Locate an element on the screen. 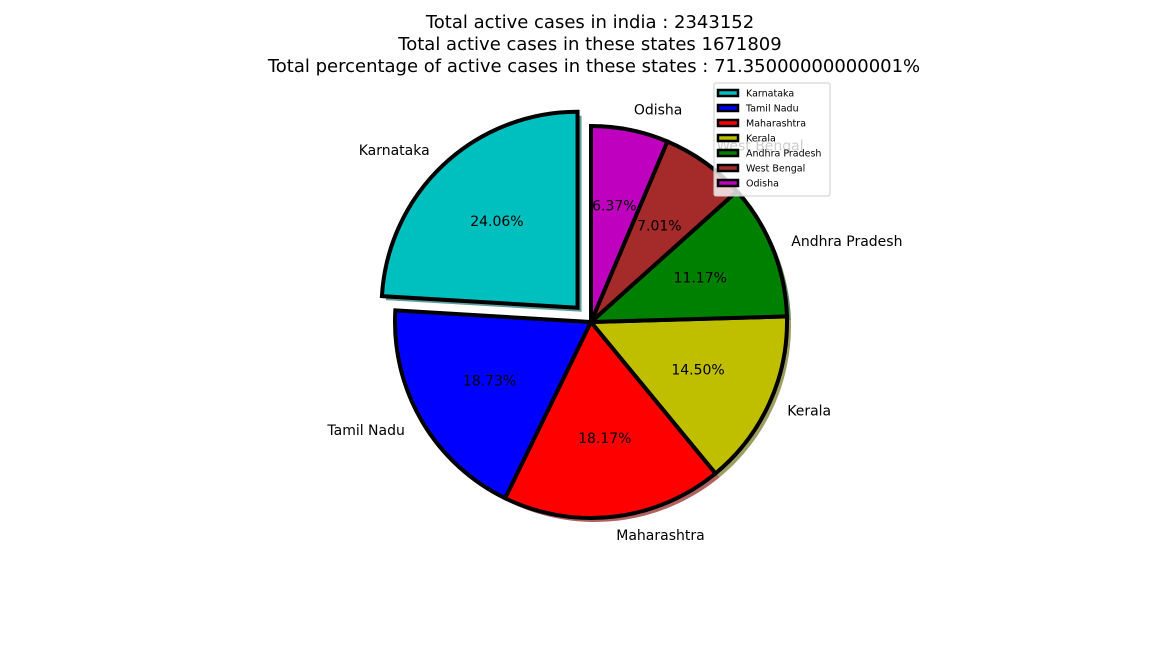  slice-andhra-pradesh is located at coordinates (687, 256).